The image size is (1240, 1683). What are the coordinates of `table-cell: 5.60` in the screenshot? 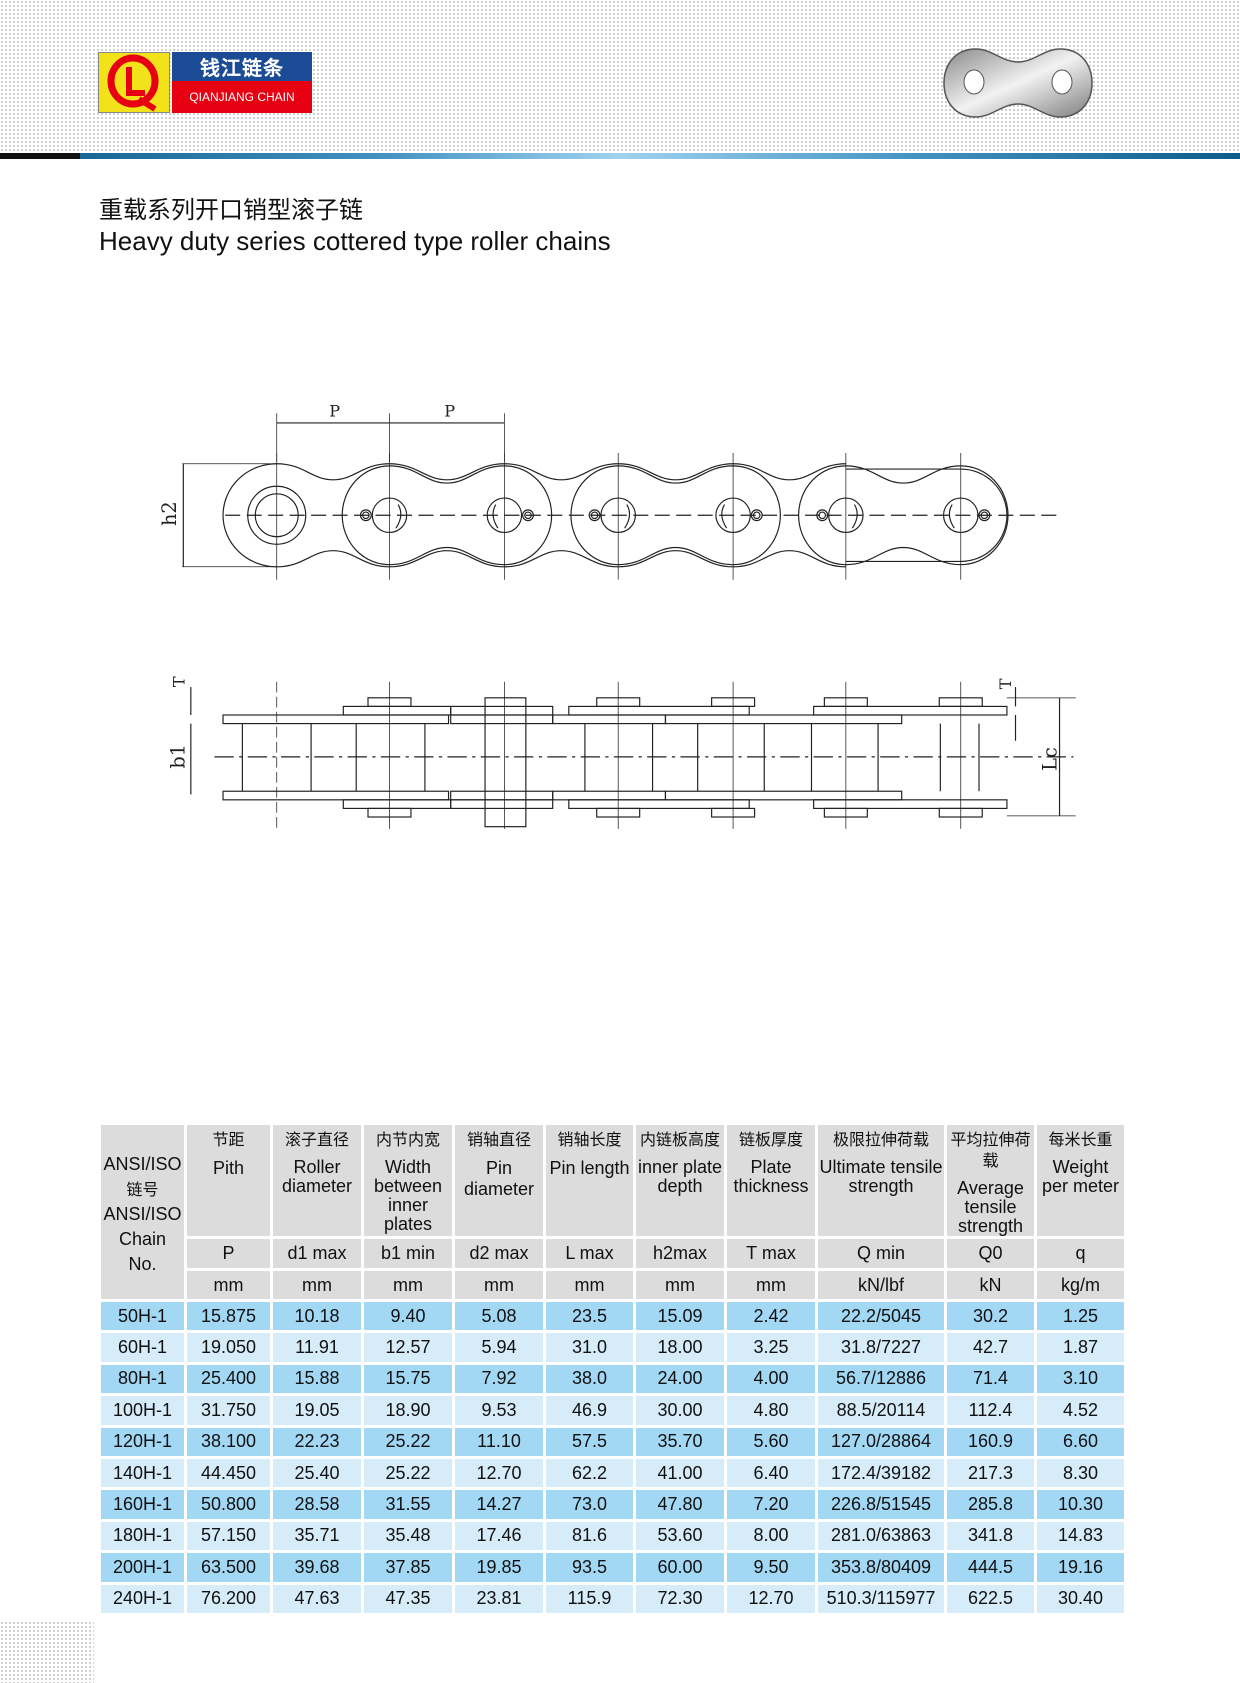 It's located at (771, 1441).